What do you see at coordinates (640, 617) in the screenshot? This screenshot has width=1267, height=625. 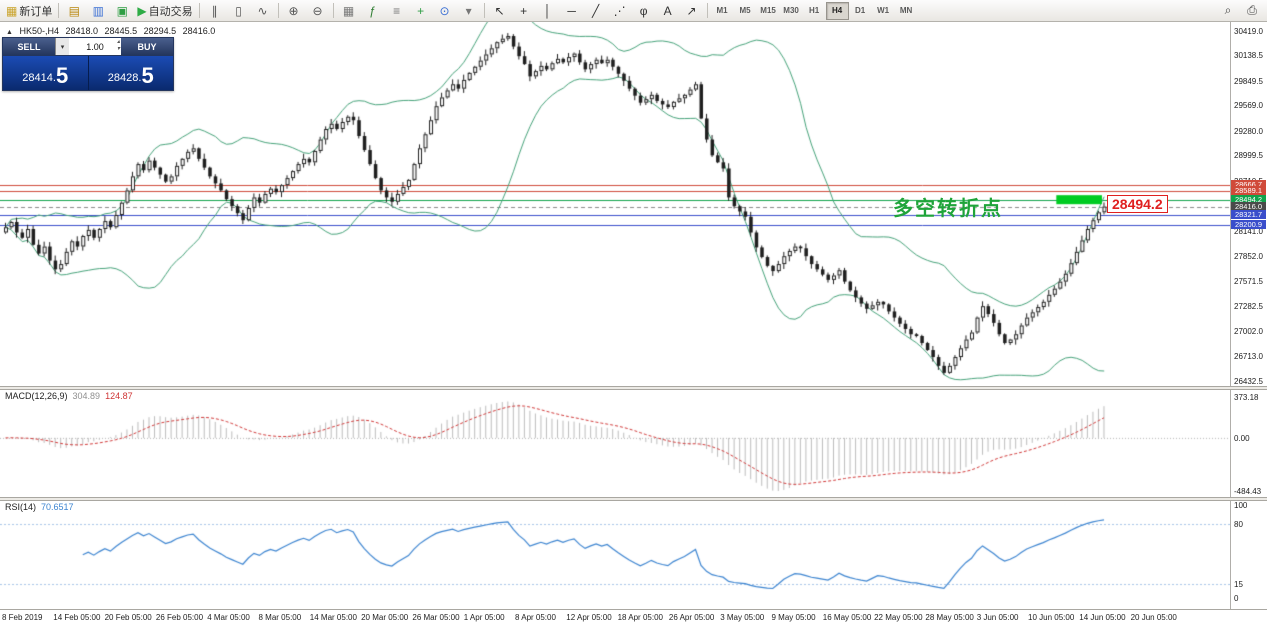 I see `time-axis-label: 18 Apr 05:00` at bounding box center [640, 617].